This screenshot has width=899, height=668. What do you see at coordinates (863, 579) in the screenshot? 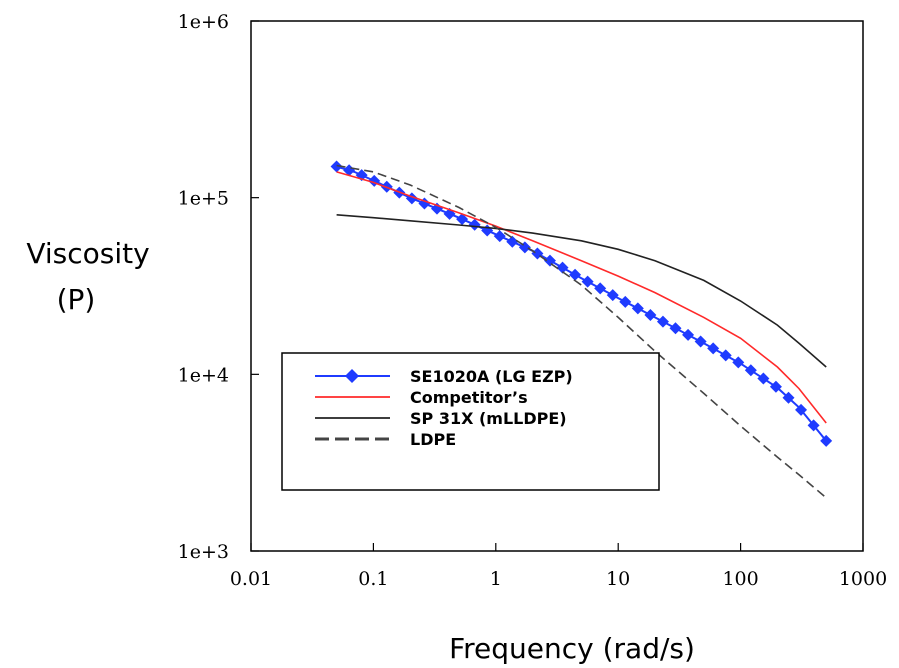
I see `x-tick-label: 1000` at bounding box center [863, 579].